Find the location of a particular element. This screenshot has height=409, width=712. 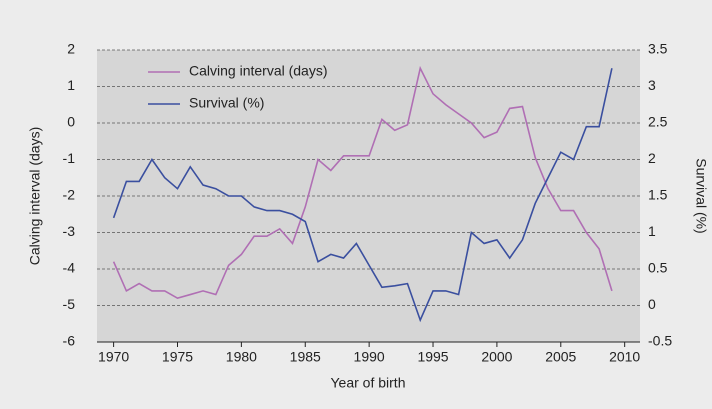

y2-tick-label: -0.5 is located at coordinates (660, 341).